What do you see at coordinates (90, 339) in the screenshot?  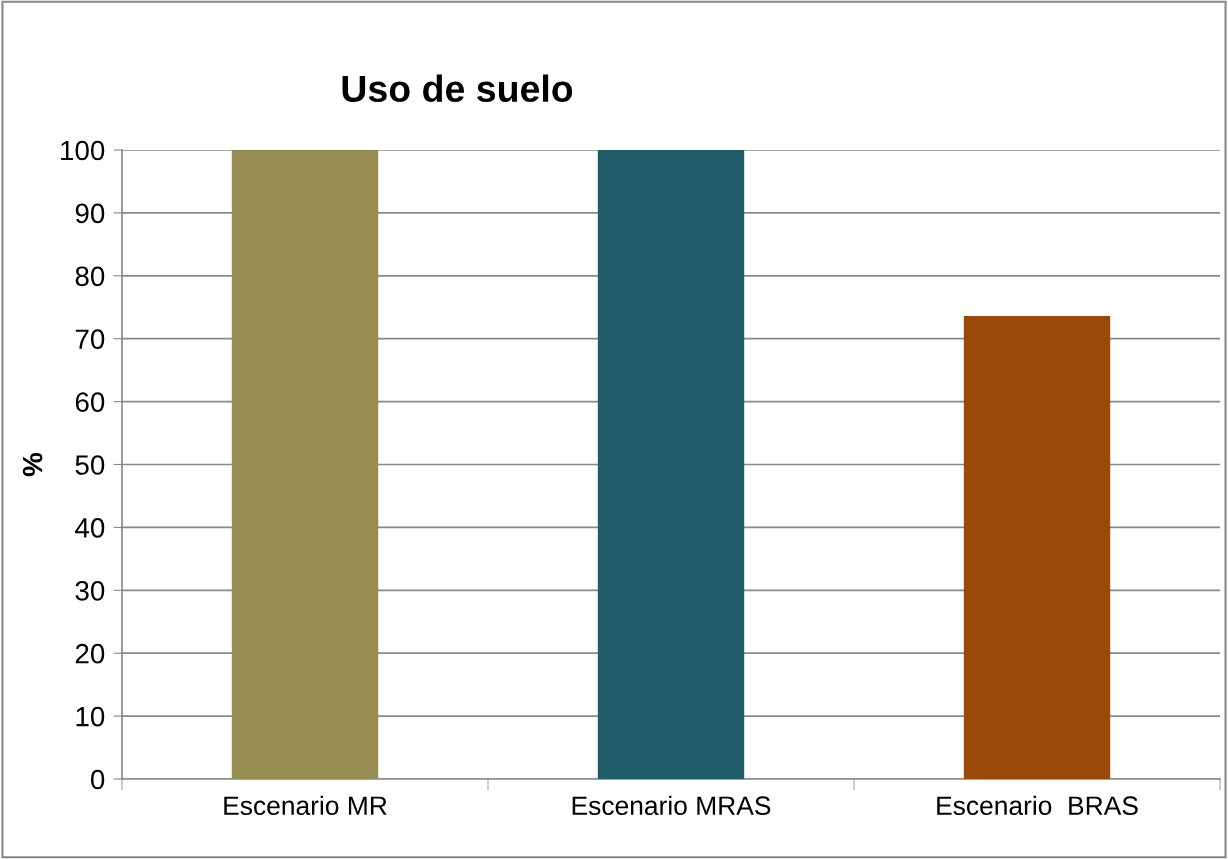 I see `y-tick-label: 70` at bounding box center [90, 339].